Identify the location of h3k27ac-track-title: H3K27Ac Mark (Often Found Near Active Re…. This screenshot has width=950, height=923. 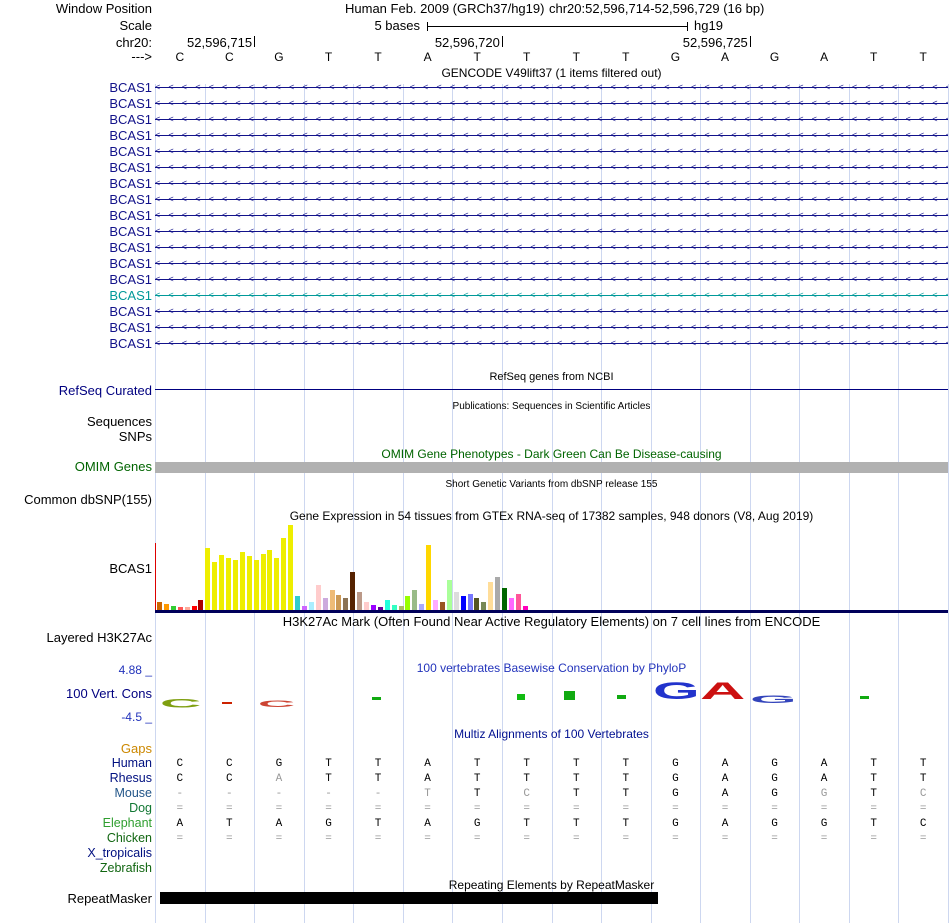
(551, 621).